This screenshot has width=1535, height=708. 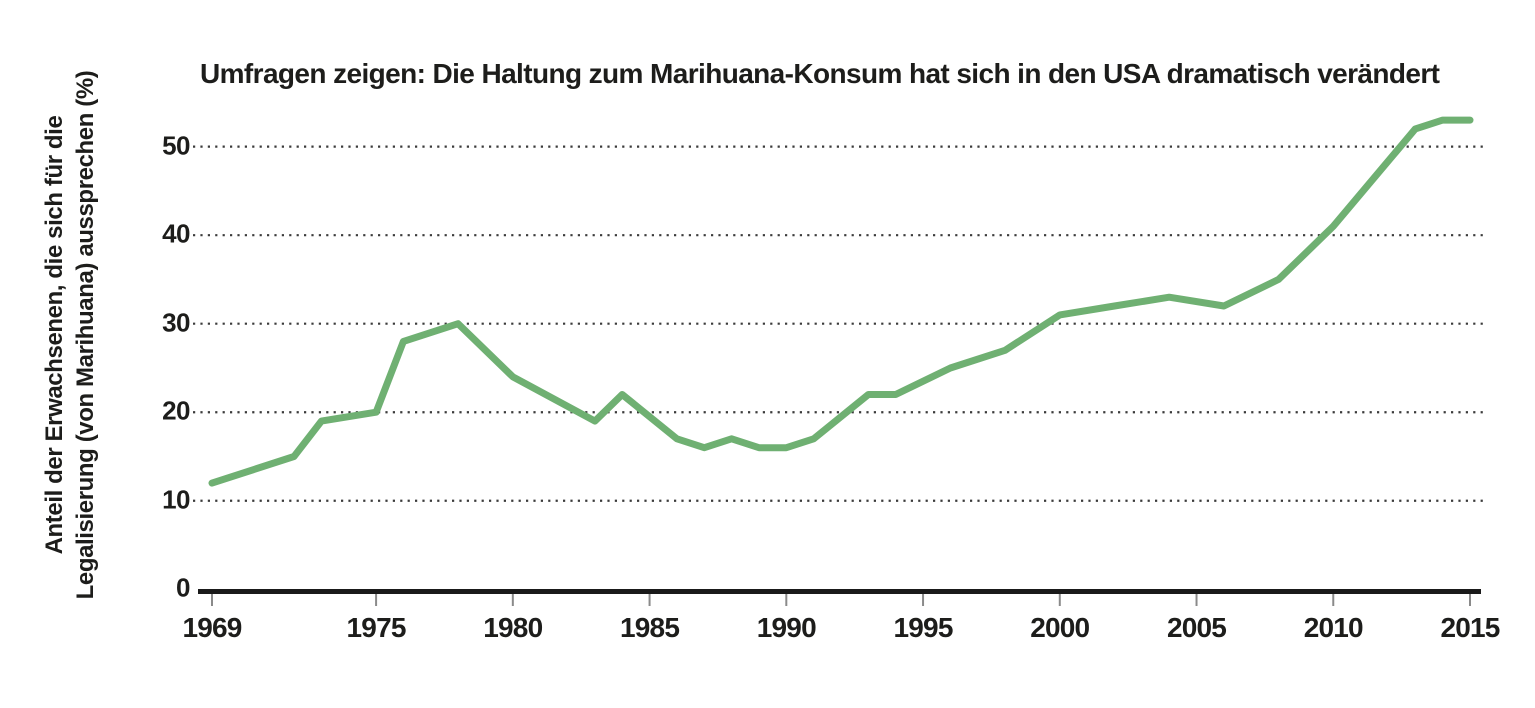 I want to click on x-tick-label-2005: 2005, so click(x=1196, y=627).